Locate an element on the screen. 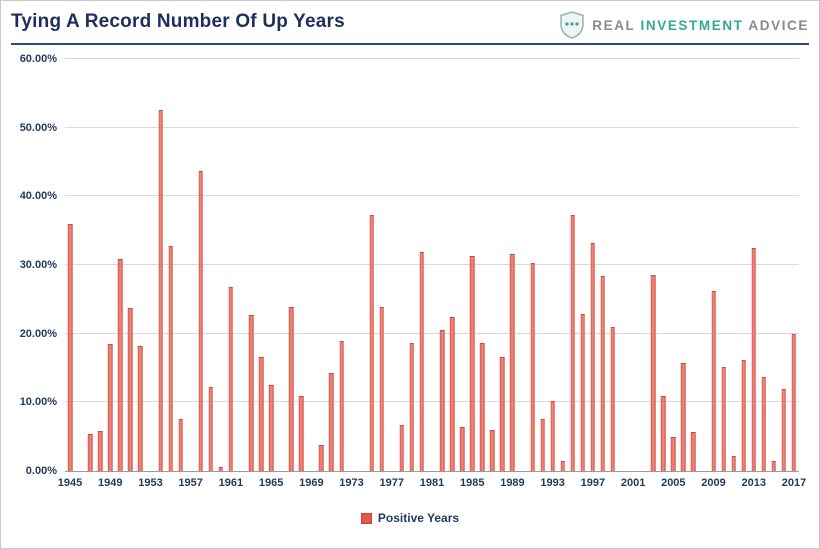 The width and height of the screenshot is (820, 549). bar-2009 is located at coordinates (713, 381).